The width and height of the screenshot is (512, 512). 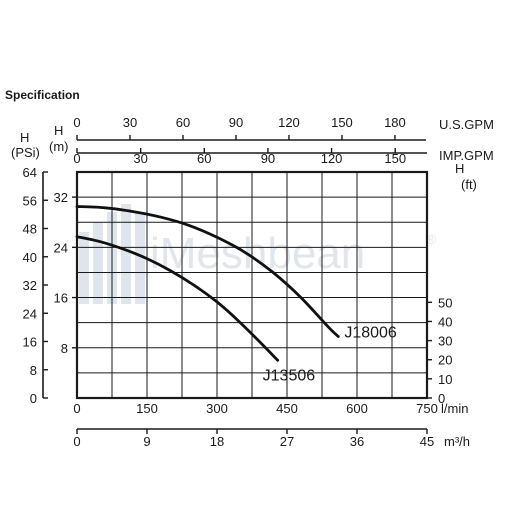 What do you see at coordinates (76, 441) in the screenshot?
I see `m3h-tick-label: 0` at bounding box center [76, 441].